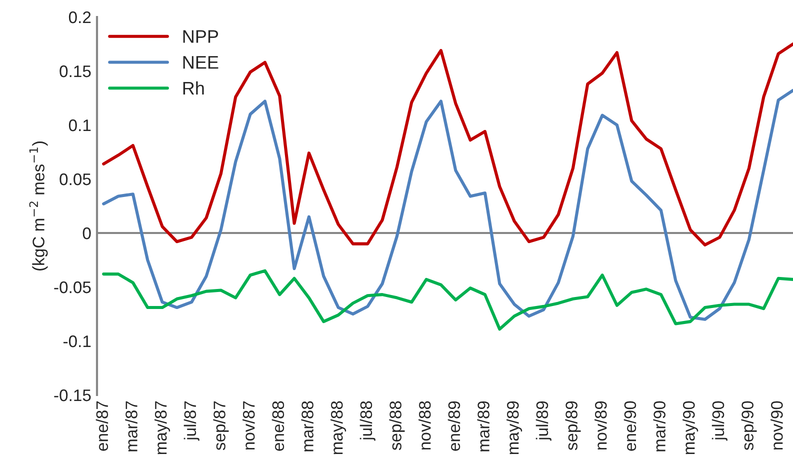  Describe the element at coordinates (79, 17) in the screenshot. I see `y-tick-label: 0.2` at that location.